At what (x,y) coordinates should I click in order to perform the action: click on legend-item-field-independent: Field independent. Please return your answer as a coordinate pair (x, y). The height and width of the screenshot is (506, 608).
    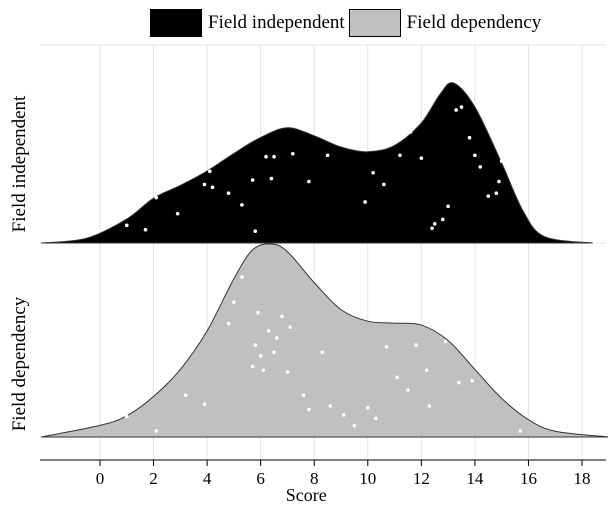
    Looking at the image, I should click on (247, 23).